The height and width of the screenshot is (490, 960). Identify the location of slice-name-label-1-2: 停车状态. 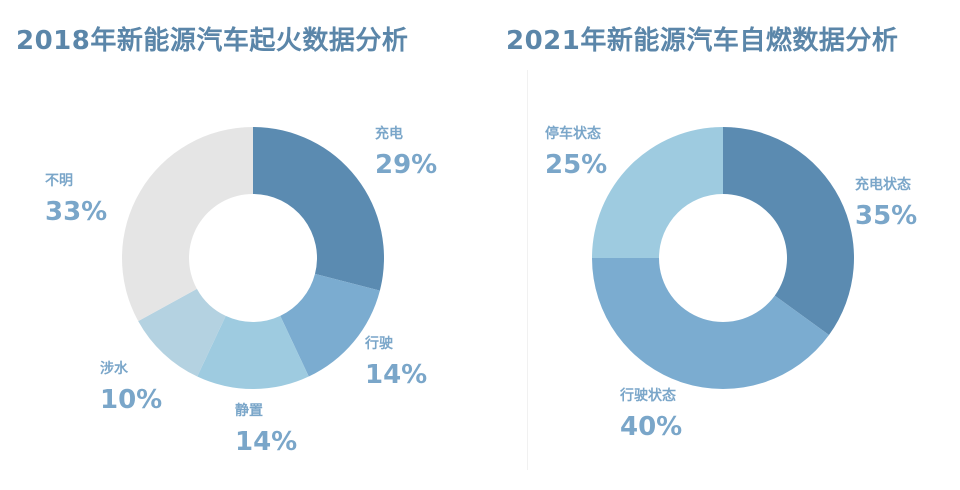
(573, 133).